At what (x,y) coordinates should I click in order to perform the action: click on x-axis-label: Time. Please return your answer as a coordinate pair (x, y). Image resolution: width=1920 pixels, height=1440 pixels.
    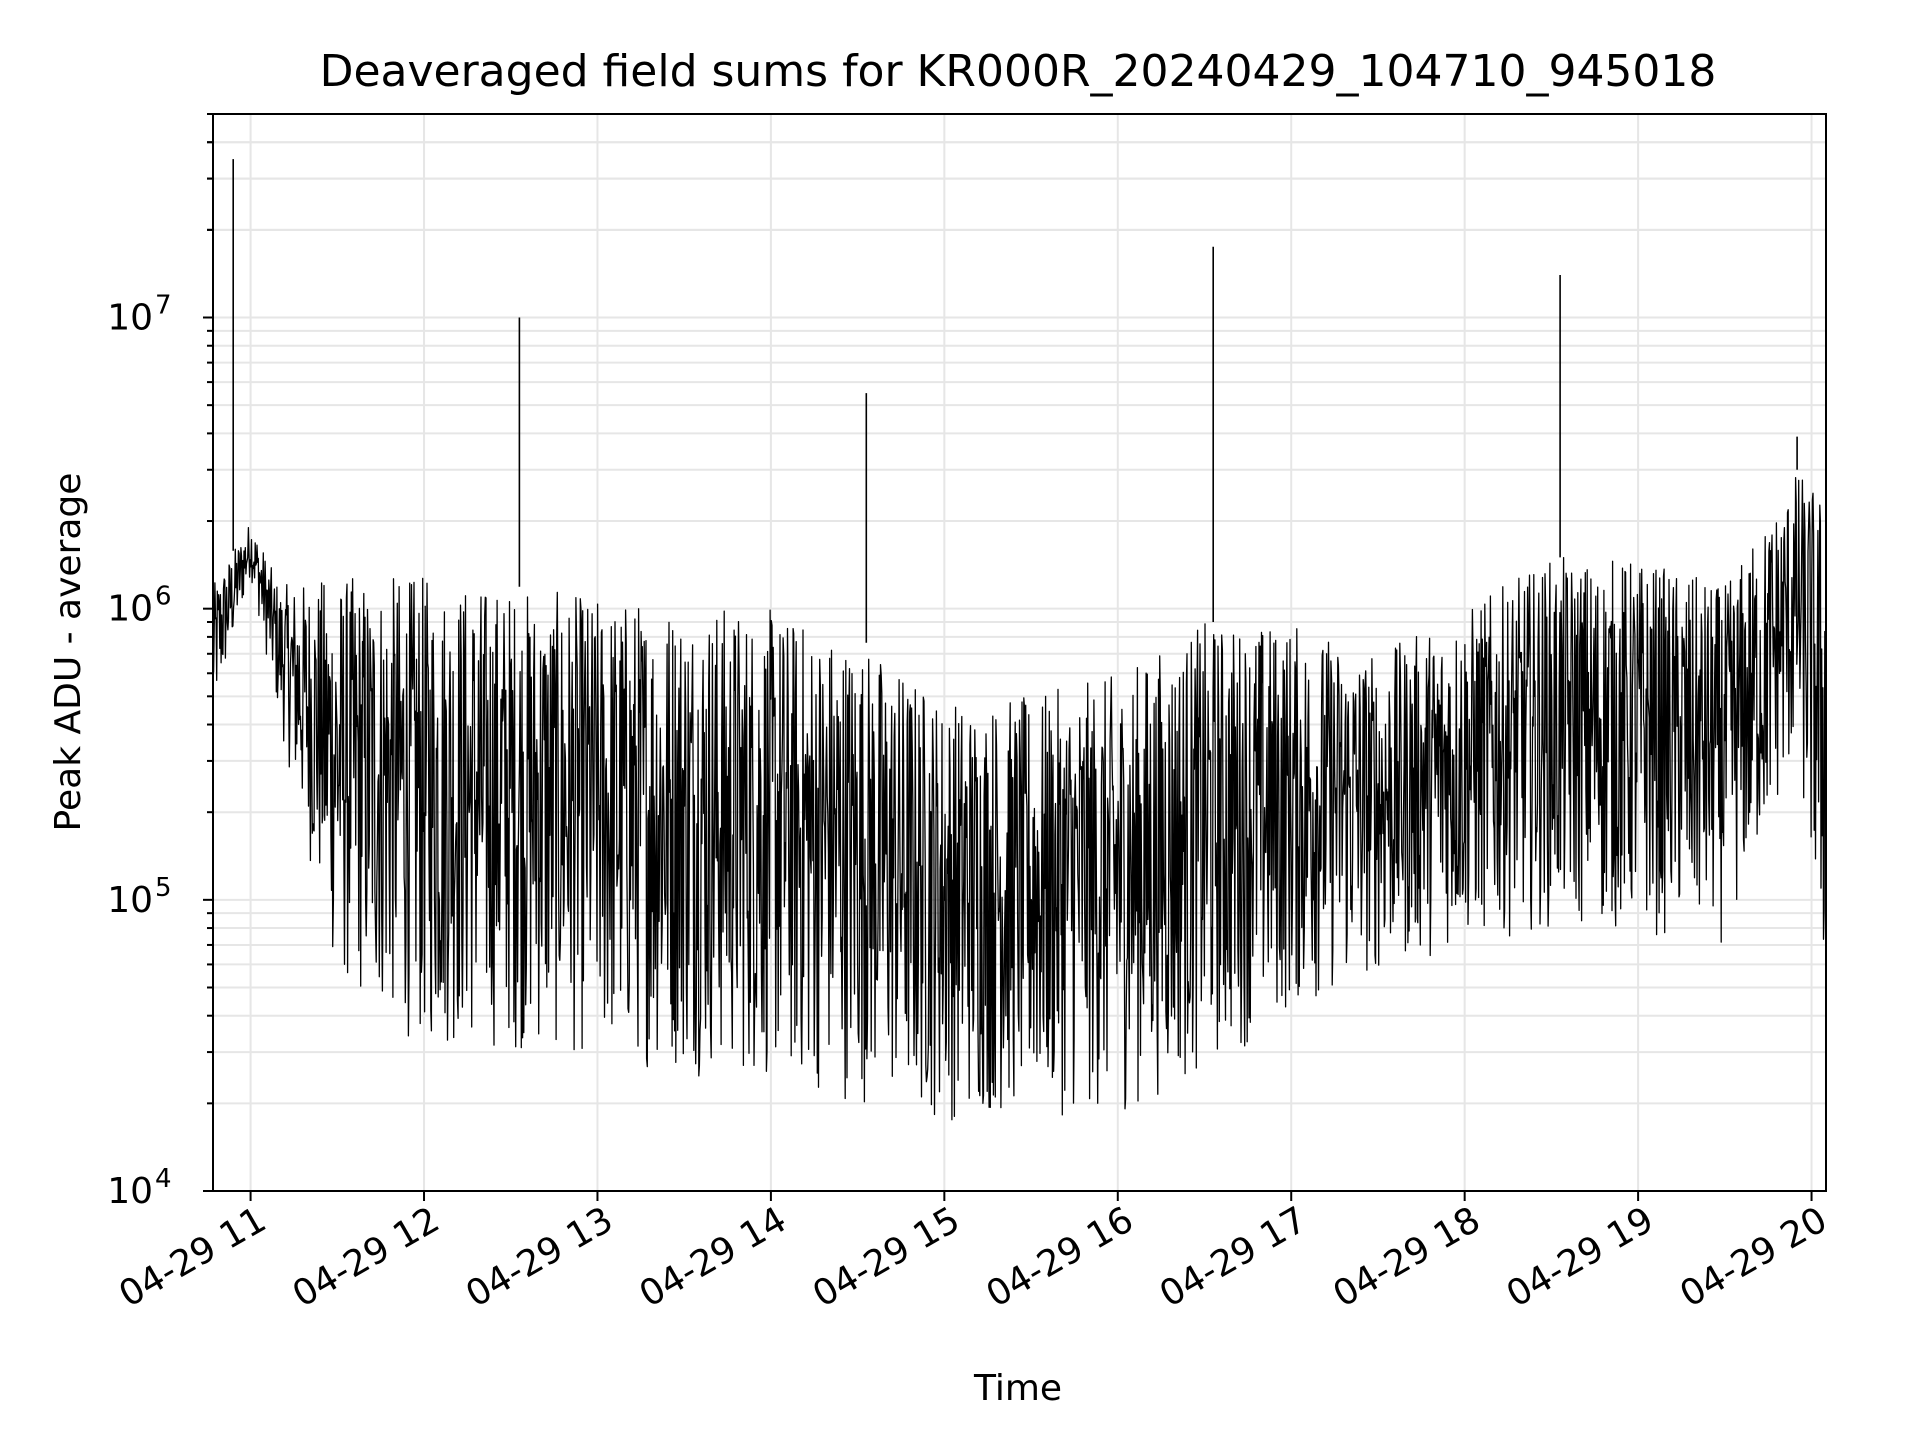
    Looking at the image, I should click on (1017, 1388).